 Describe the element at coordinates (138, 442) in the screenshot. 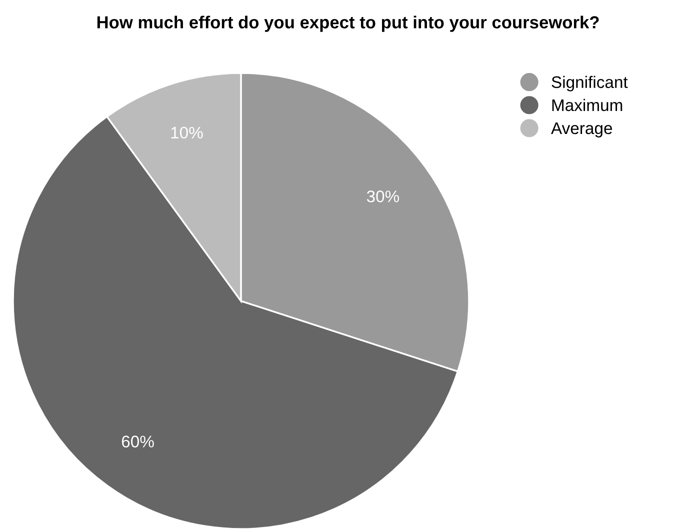

I see `data-label: 60%` at that location.